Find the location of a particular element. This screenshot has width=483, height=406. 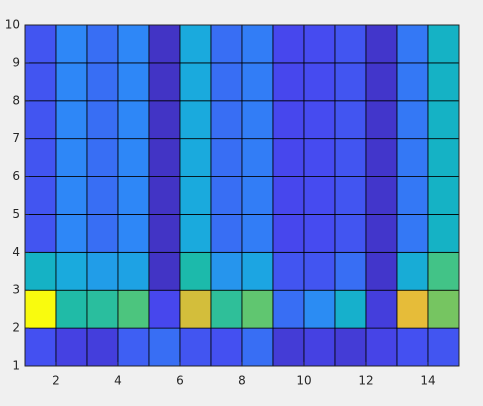

y-tick-label: 2 is located at coordinates (16, 328).